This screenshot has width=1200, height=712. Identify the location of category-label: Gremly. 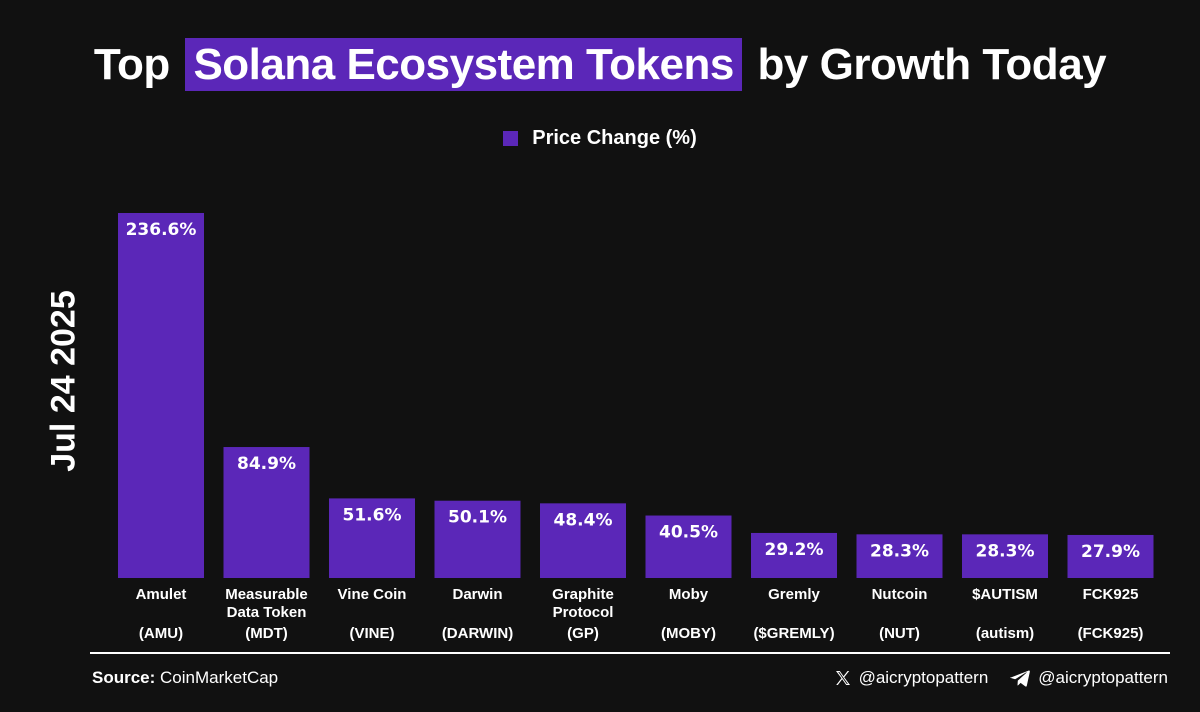
(794, 594).